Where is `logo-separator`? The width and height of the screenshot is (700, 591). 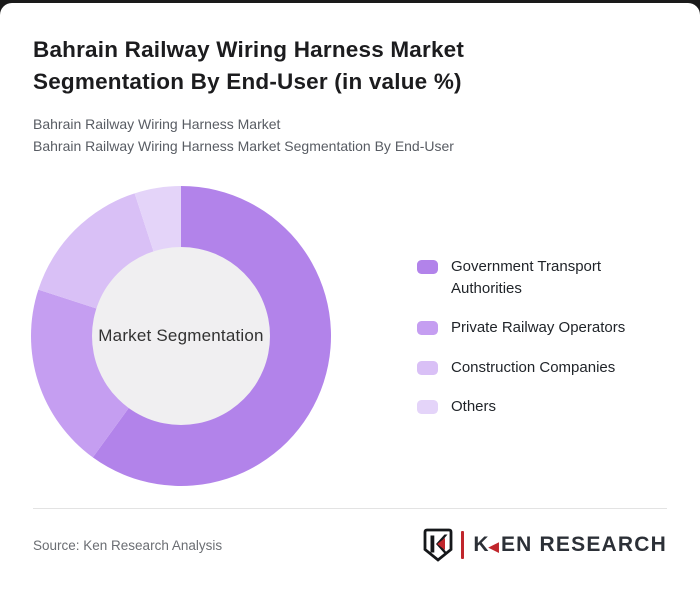
logo-separator is located at coordinates (463, 545).